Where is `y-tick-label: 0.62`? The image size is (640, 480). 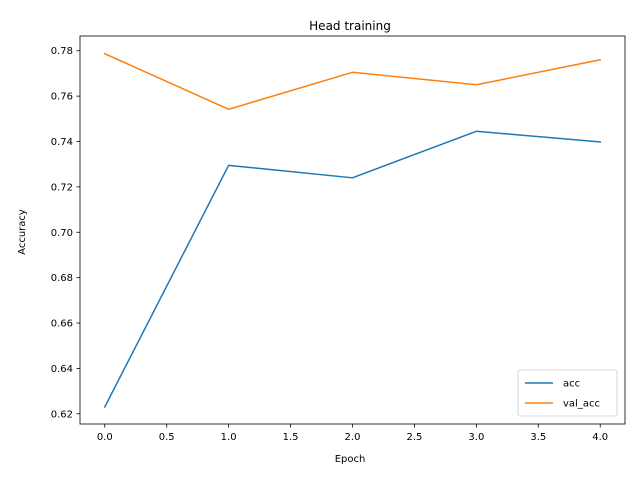 y-tick-label: 0.62 is located at coordinates (62, 414).